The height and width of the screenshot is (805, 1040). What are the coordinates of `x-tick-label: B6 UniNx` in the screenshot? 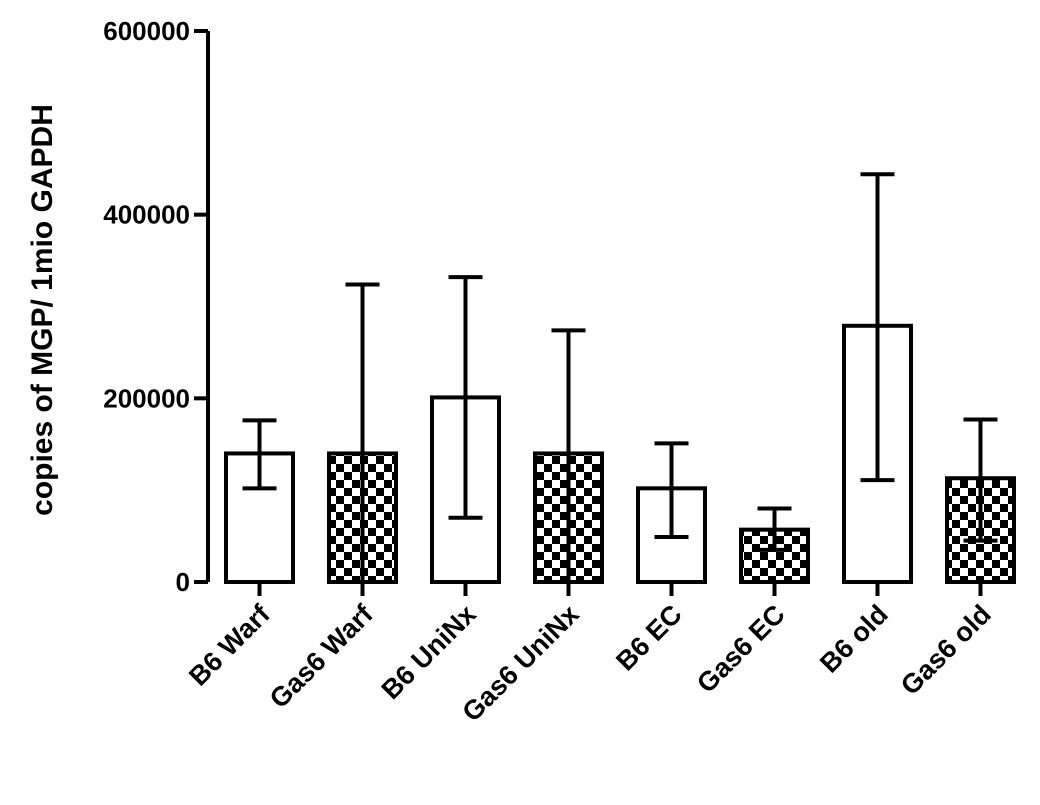 It's located at (429, 652).